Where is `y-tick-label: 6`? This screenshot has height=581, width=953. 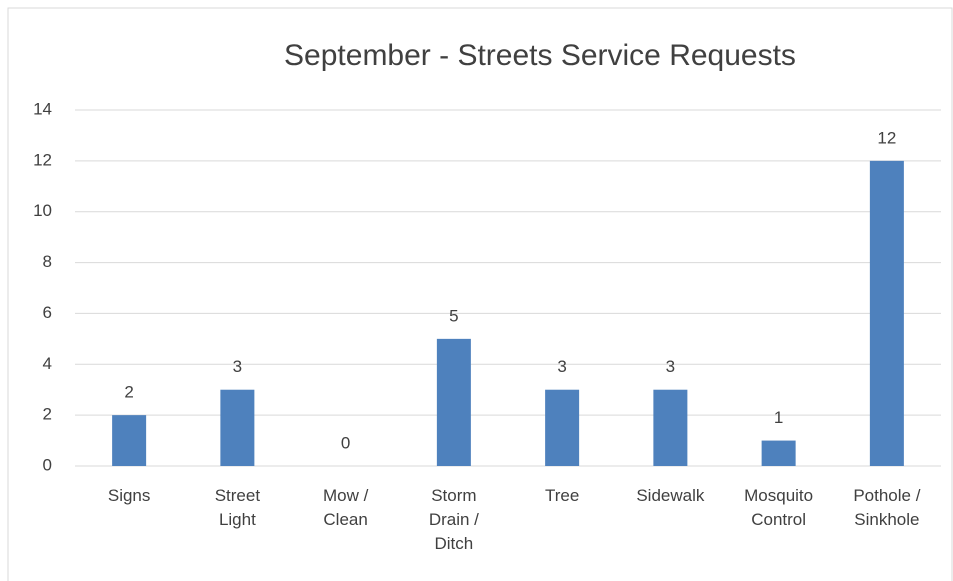
y-tick-label: 6 is located at coordinates (47, 312).